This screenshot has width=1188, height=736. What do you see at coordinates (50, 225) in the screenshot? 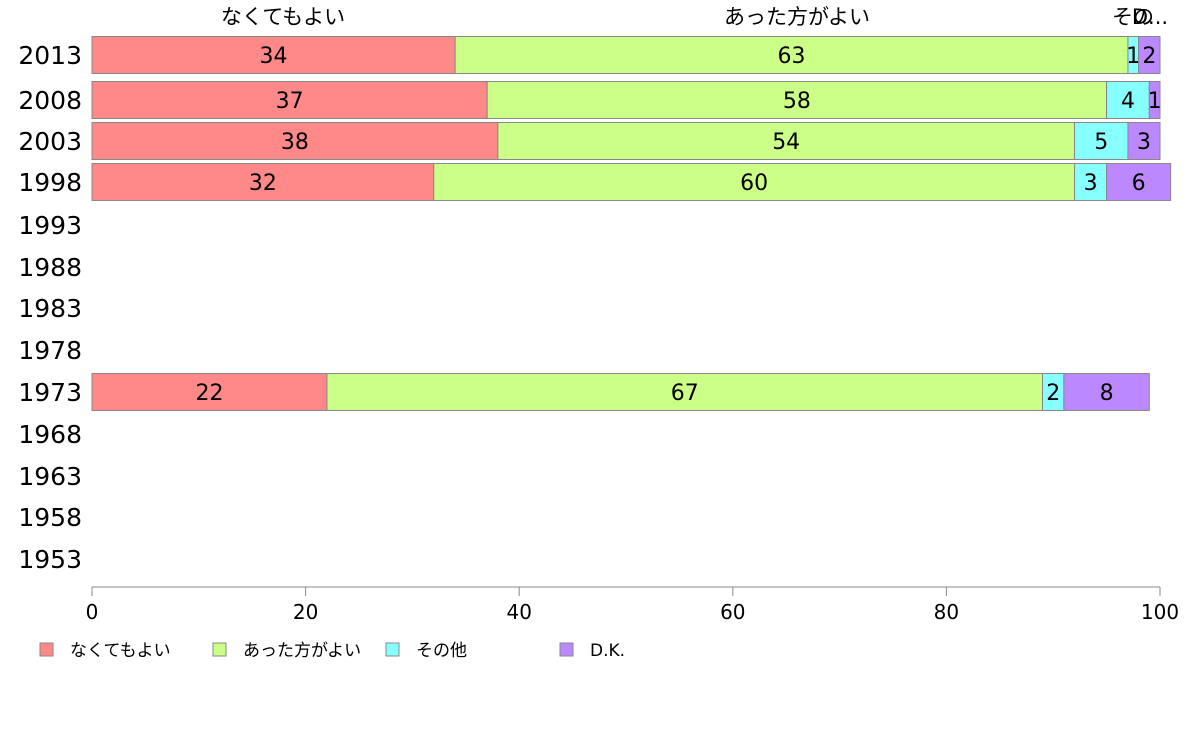
I see `year-label: 1993` at bounding box center [50, 225].